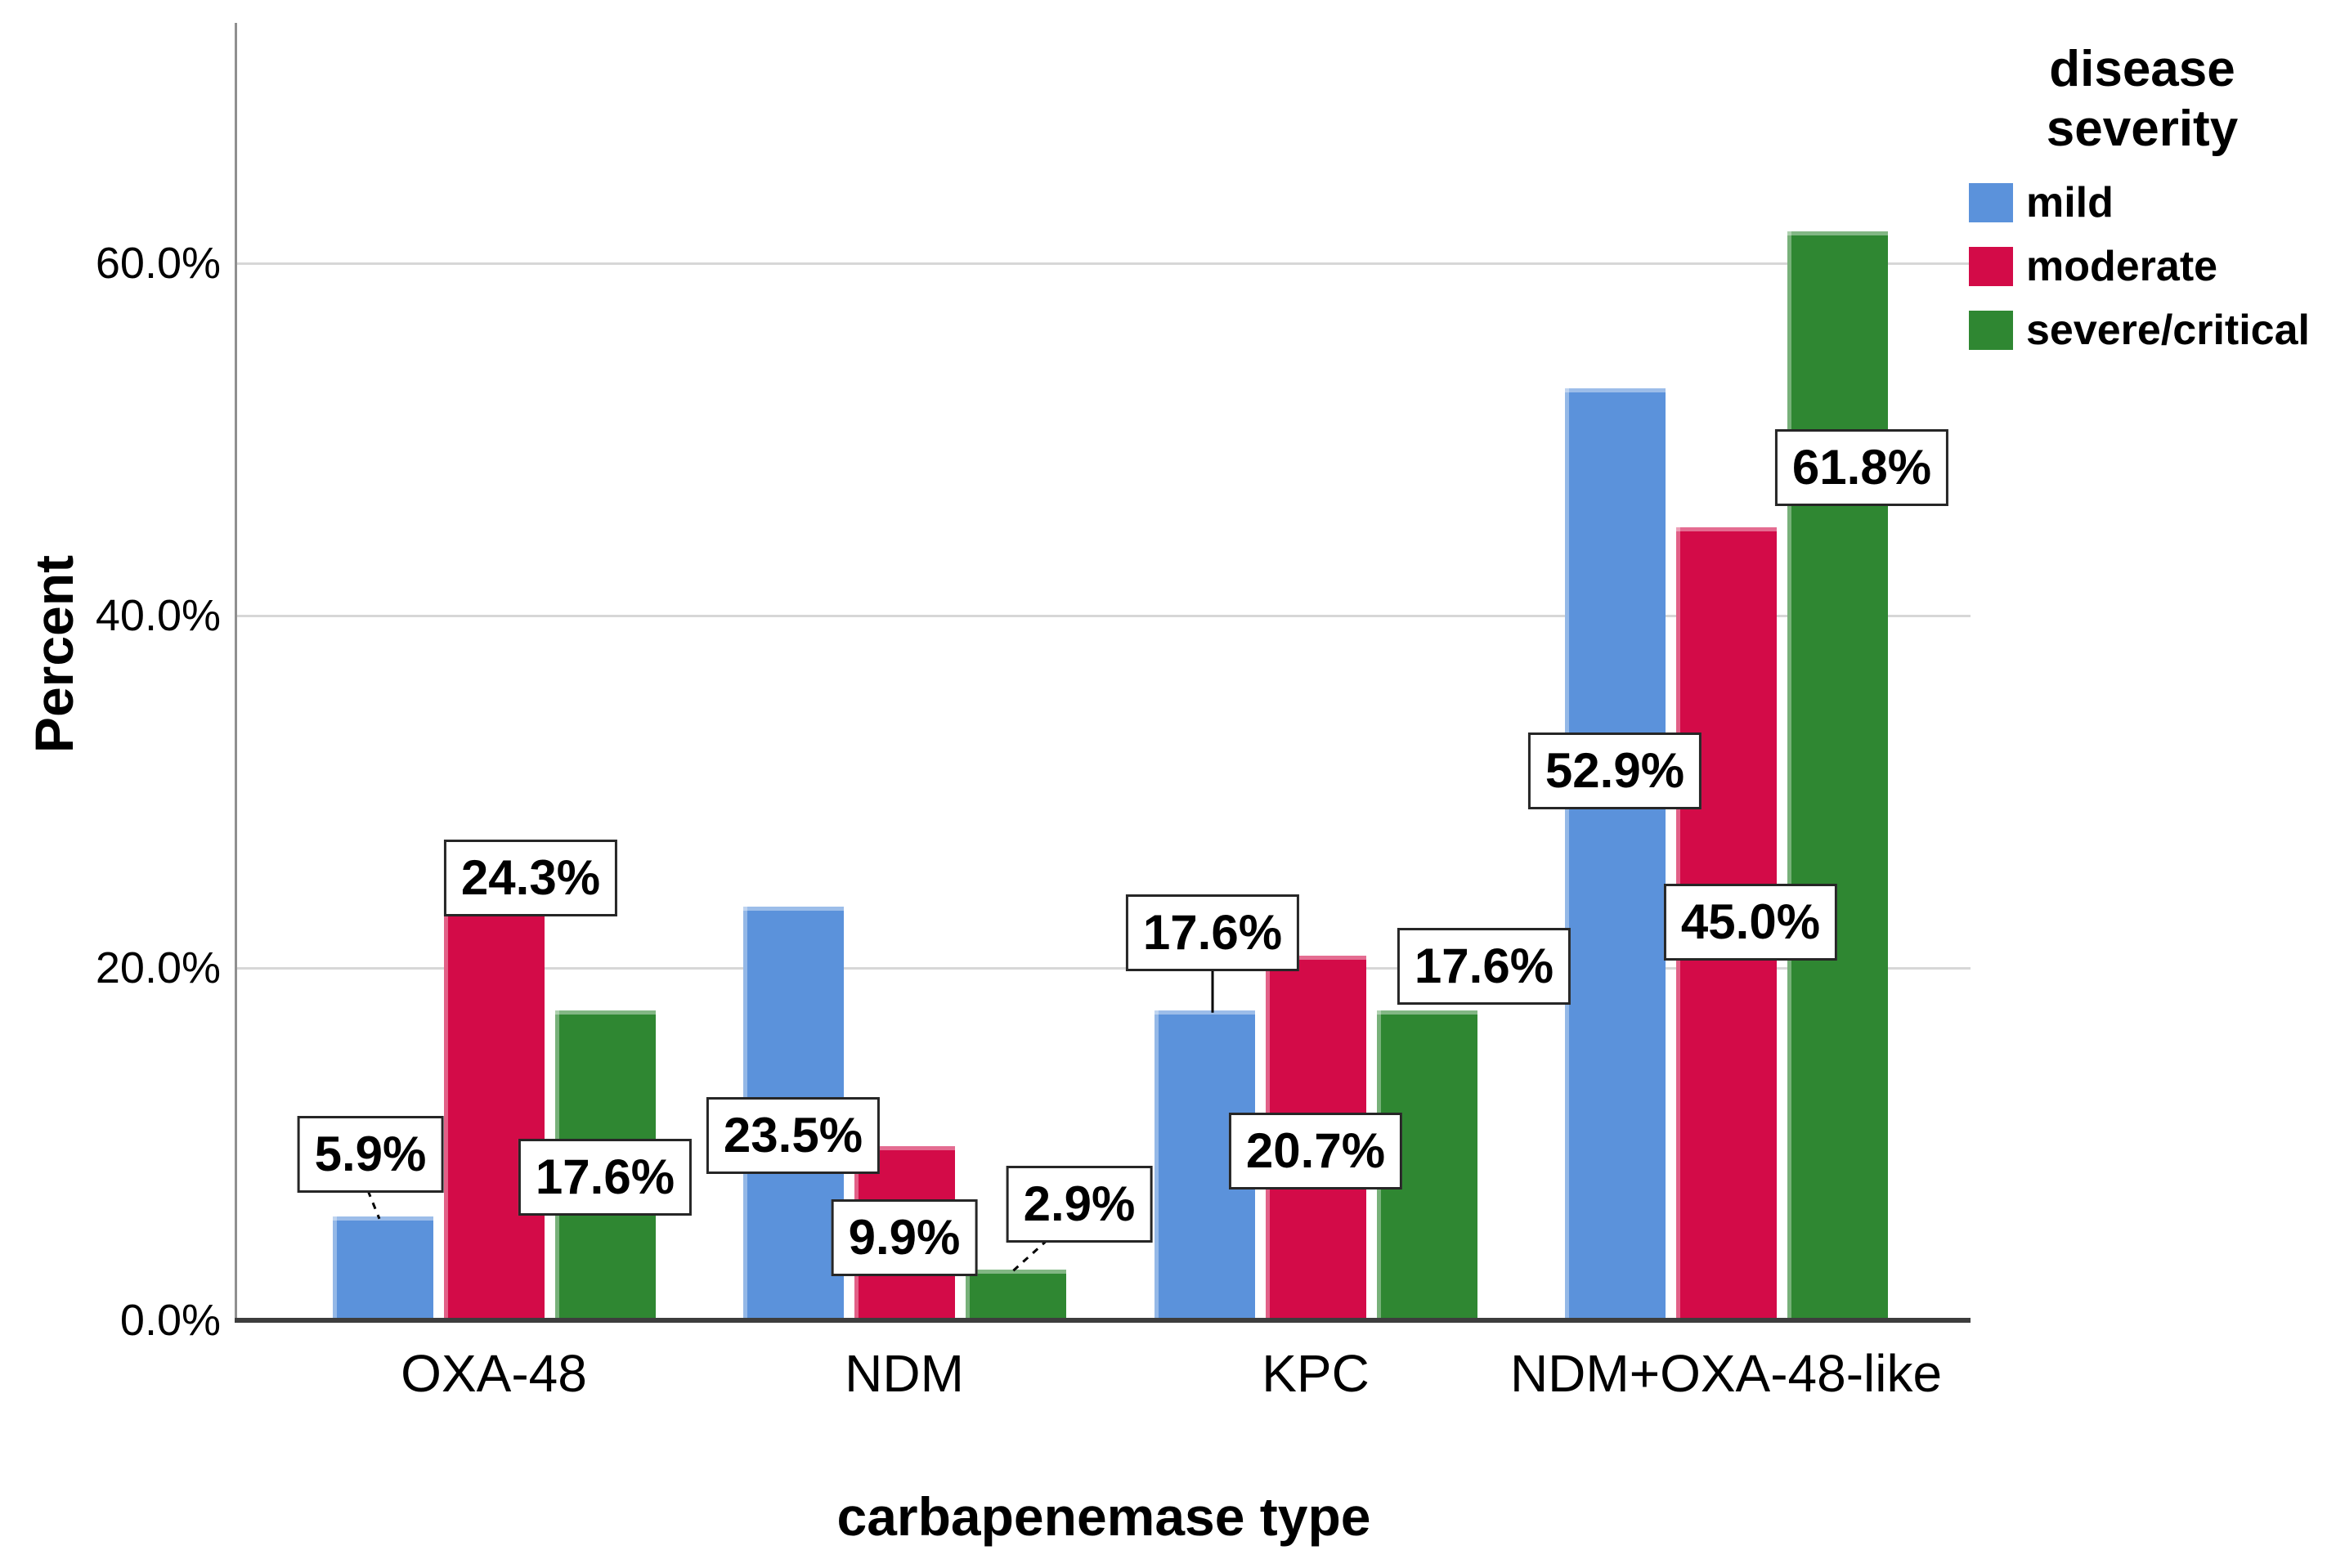  What do you see at coordinates (370, 1155) in the screenshot?
I see `data-label: 5.9%` at bounding box center [370, 1155].